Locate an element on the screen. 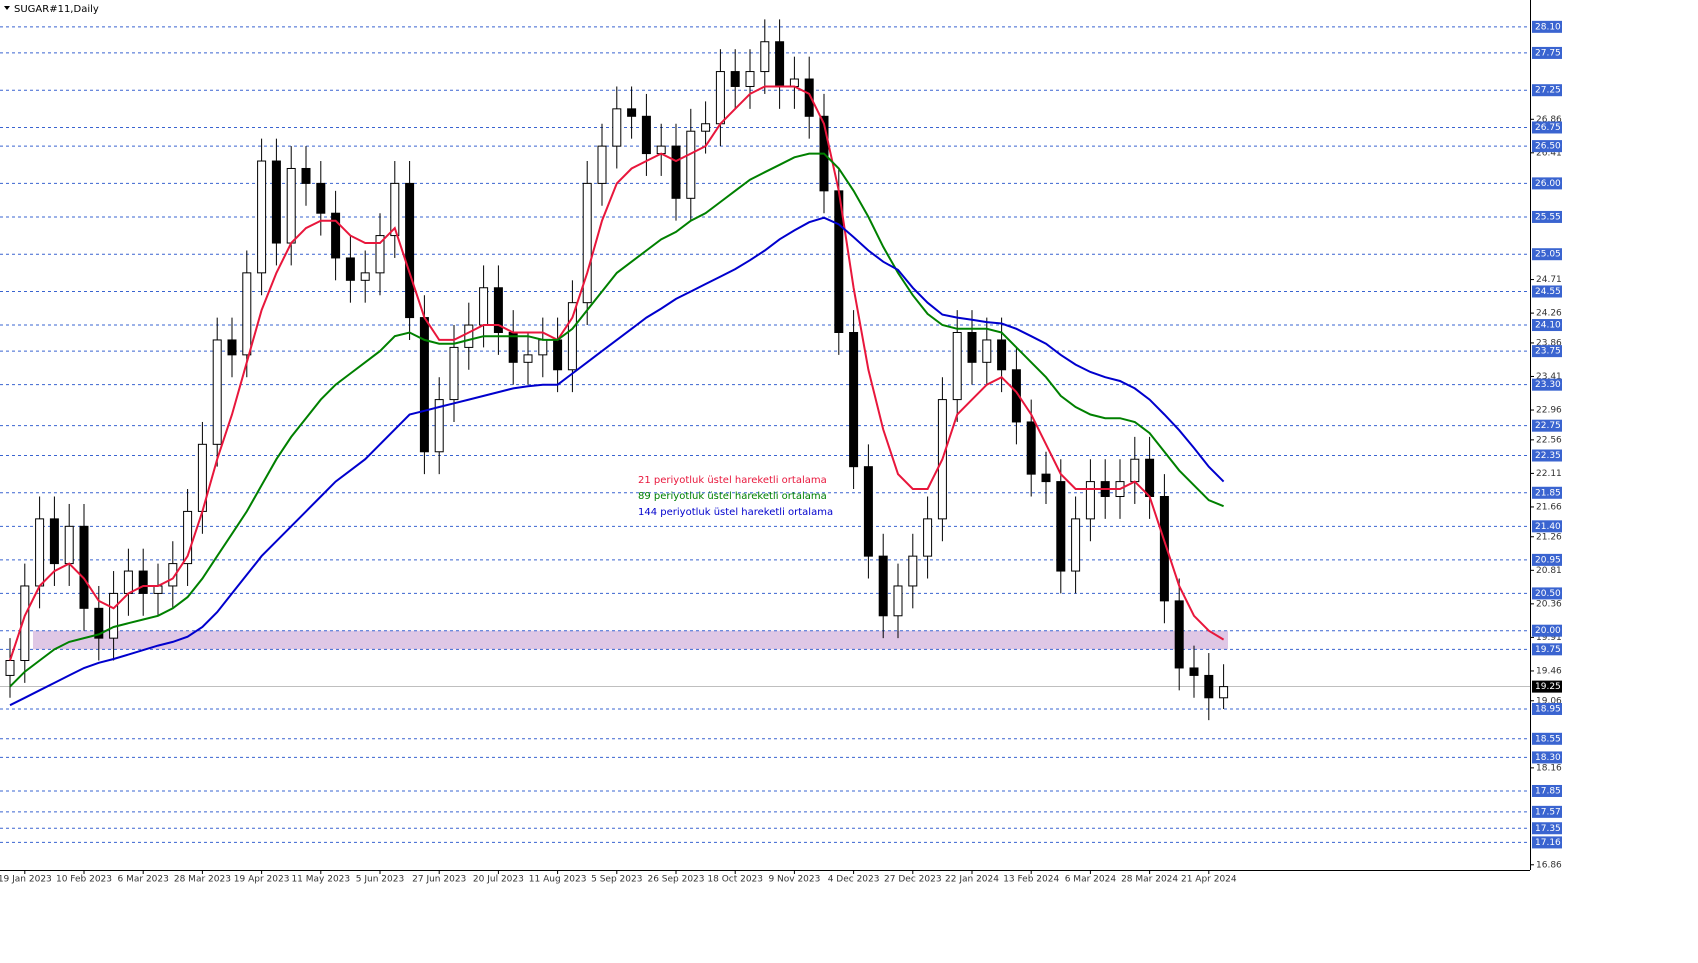  y-tick-label: 22.96 is located at coordinates (1549, 411).